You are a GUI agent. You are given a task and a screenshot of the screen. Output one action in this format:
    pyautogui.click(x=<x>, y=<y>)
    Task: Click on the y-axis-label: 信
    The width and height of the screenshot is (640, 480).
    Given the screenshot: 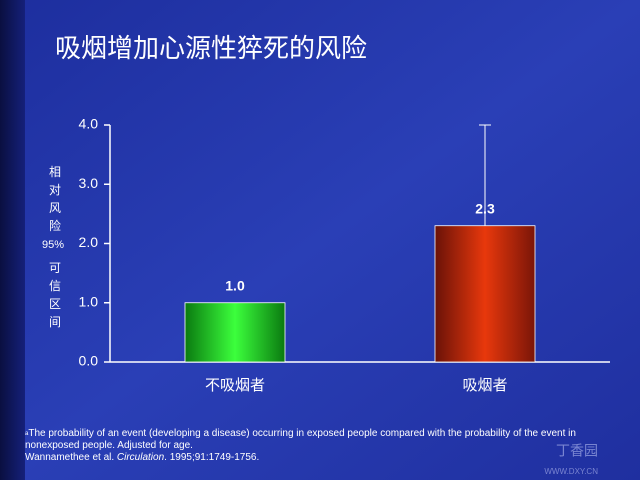 What is the action you would take?
    pyautogui.click(x=55, y=286)
    